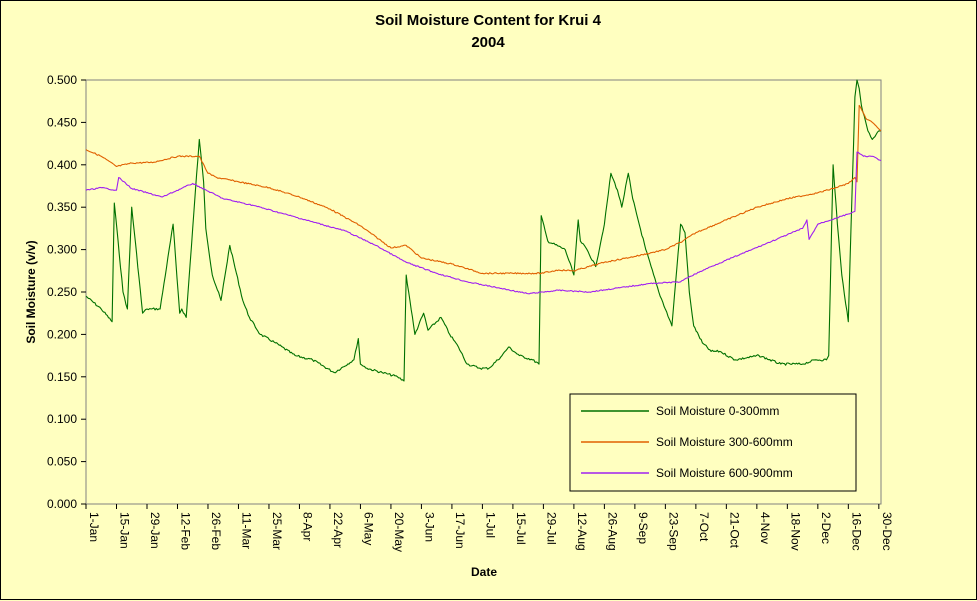 The height and width of the screenshot is (601, 977). I want to click on x-tick-label: 20-May, so click(399, 532).